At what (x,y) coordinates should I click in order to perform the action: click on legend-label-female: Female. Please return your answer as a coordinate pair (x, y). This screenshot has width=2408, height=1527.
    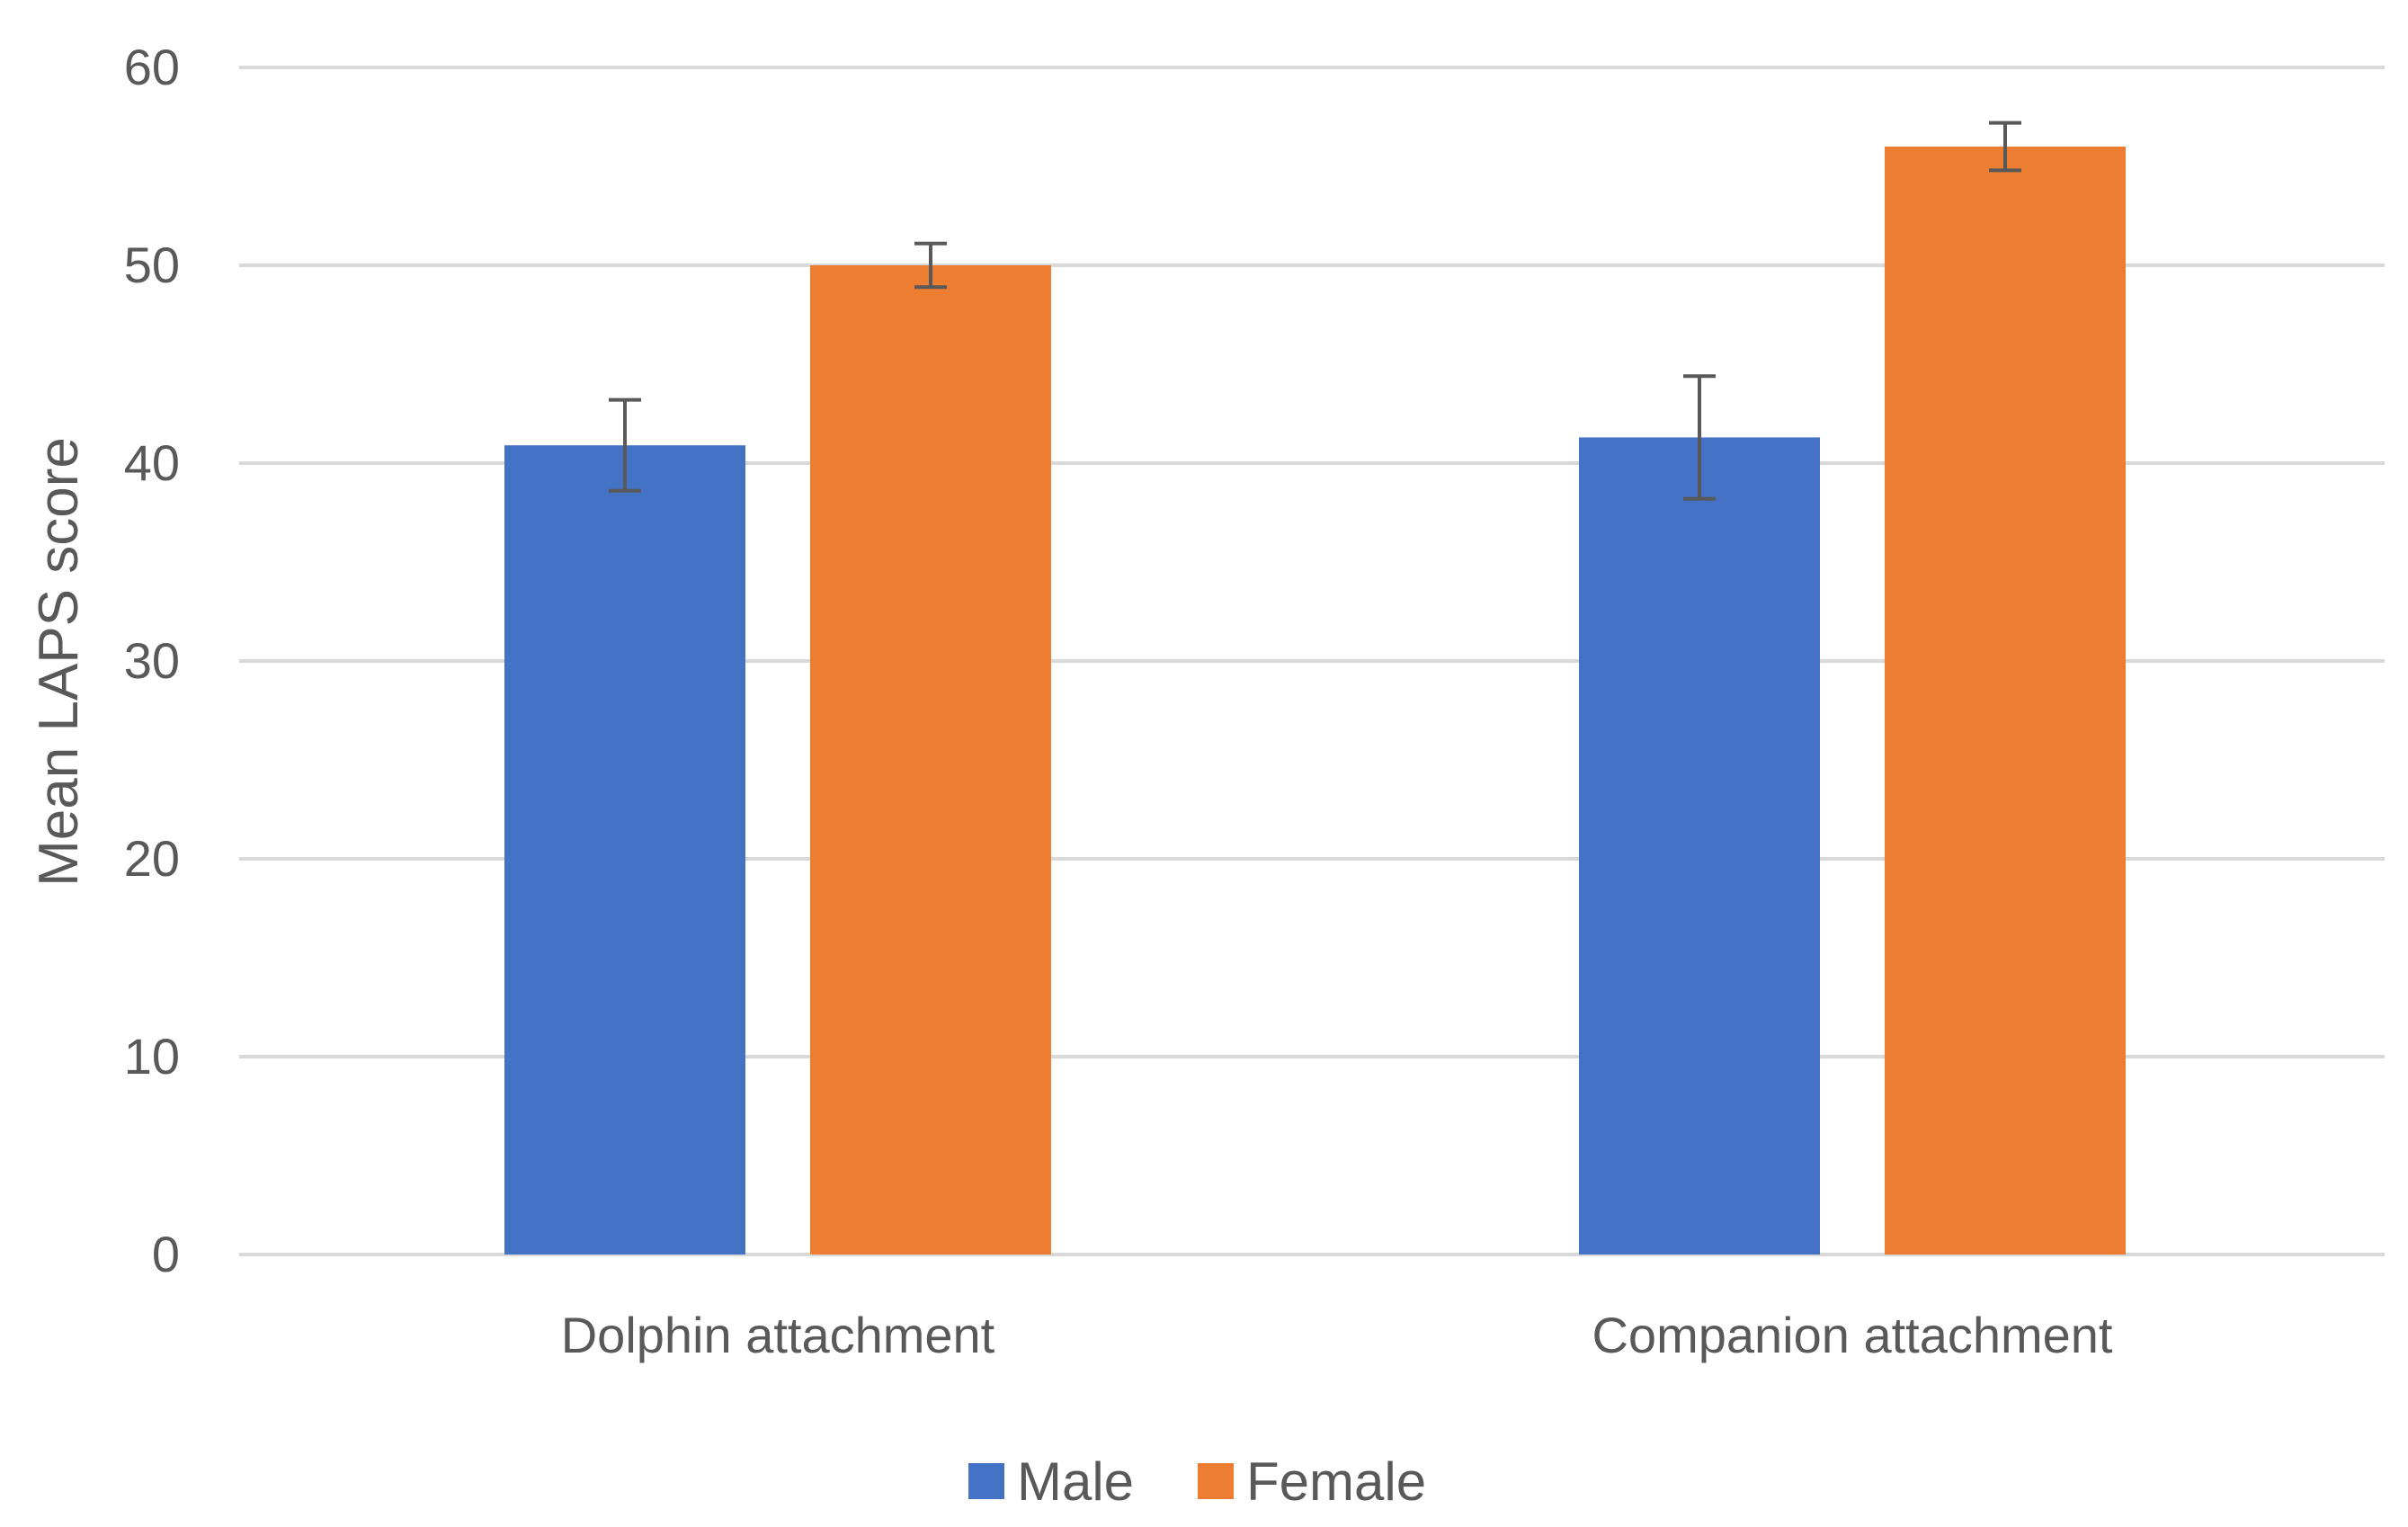
    Looking at the image, I should click on (1336, 1481).